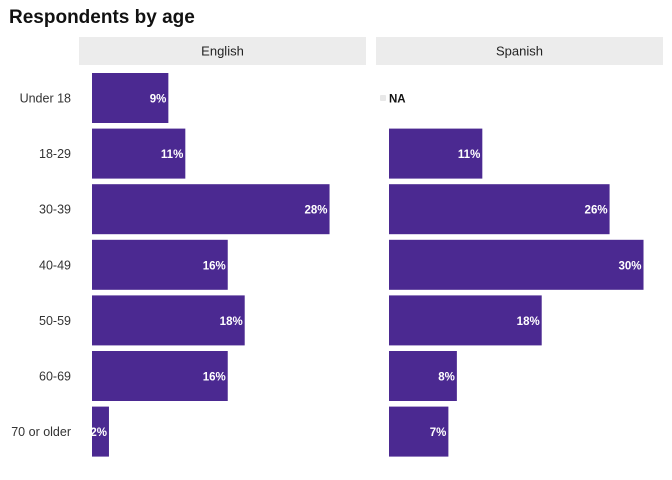 This screenshot has width=672, height=480. Describe the element at coordinates (214, 378) in the screenshot. I see `bar-label-english-60-69: 16%` at that location.